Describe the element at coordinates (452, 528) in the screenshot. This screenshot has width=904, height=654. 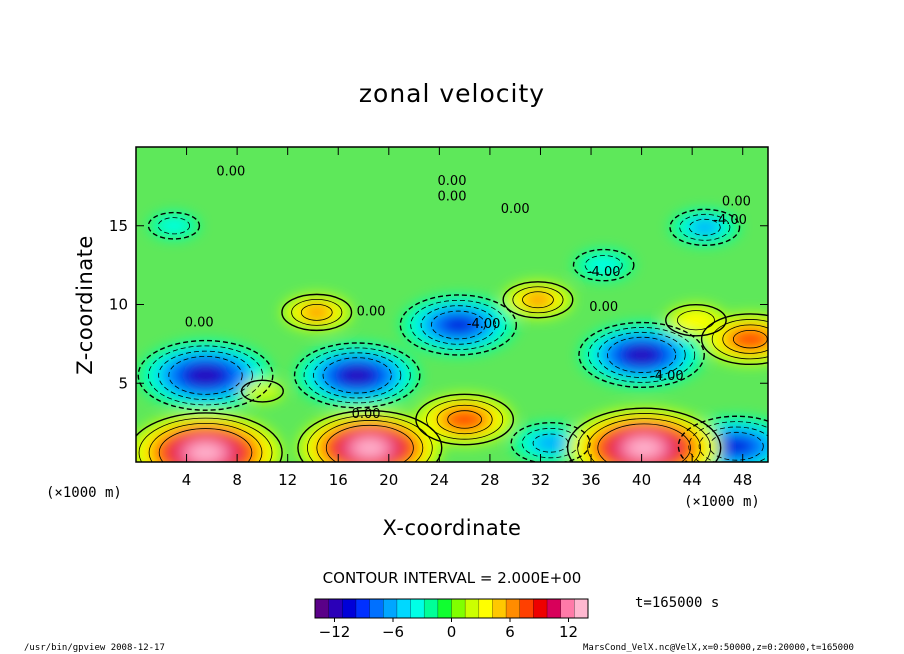
I see `x-axis-label: X-coordinate` at that location.